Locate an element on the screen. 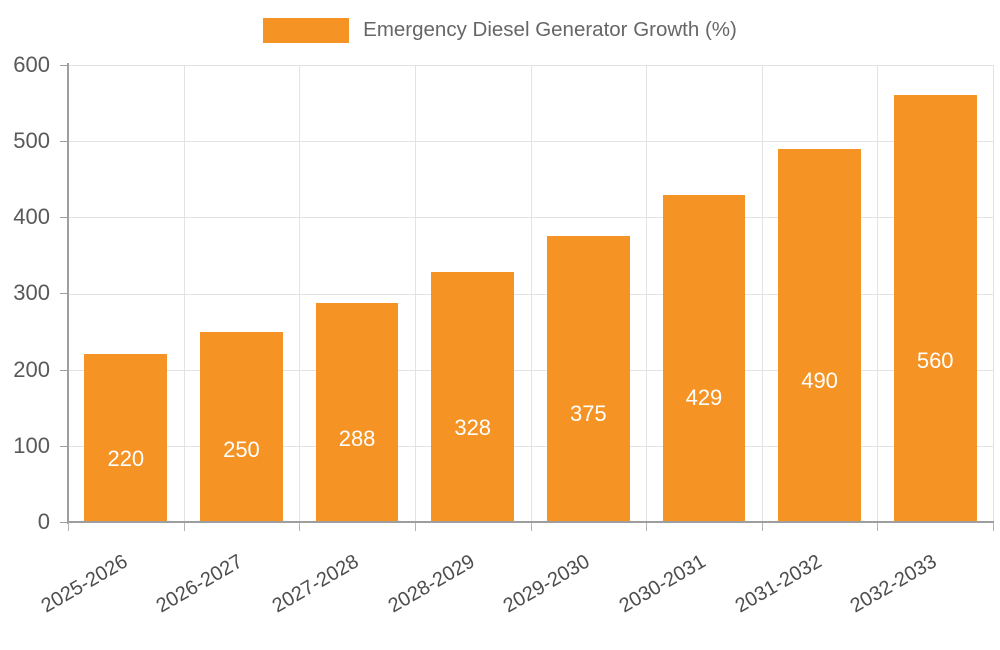 This screenshot has width=1000, height=650. legend-item-emergency-diesel-generator-growth: Emergency Diesel Generator Growth (%) is located at coordinates (500, 30).